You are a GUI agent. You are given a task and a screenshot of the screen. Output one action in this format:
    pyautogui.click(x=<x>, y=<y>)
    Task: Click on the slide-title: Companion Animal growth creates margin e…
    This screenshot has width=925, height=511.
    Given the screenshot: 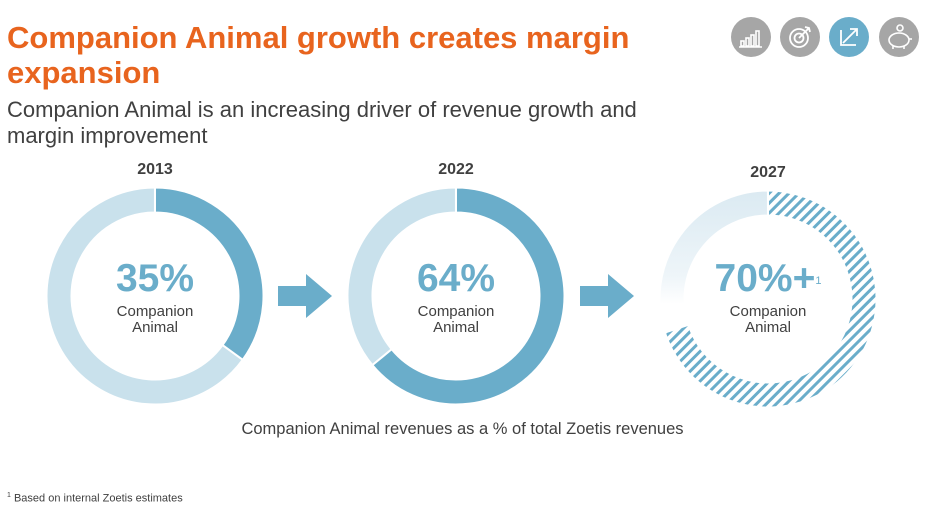 What is the action you would take?
    pyautogui.click(x=318, y=55)
    